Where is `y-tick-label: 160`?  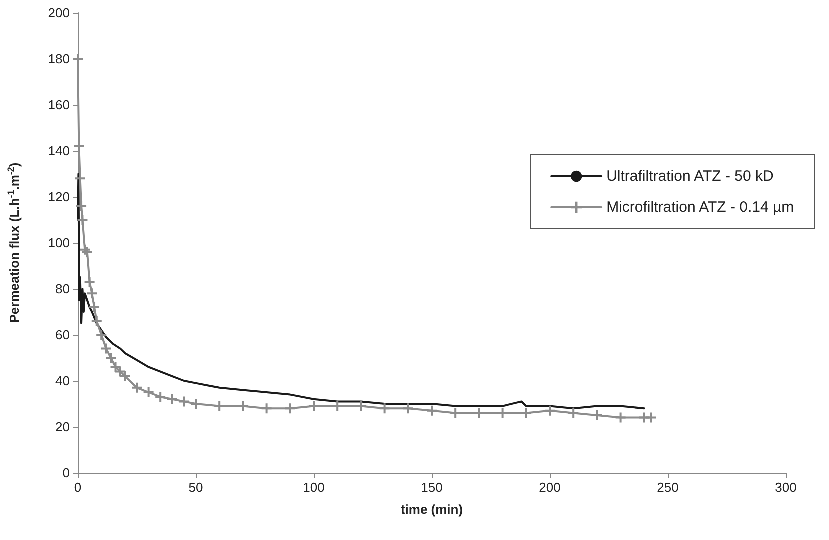
y-tick-label: 160 is located at coordinates (59, 105).